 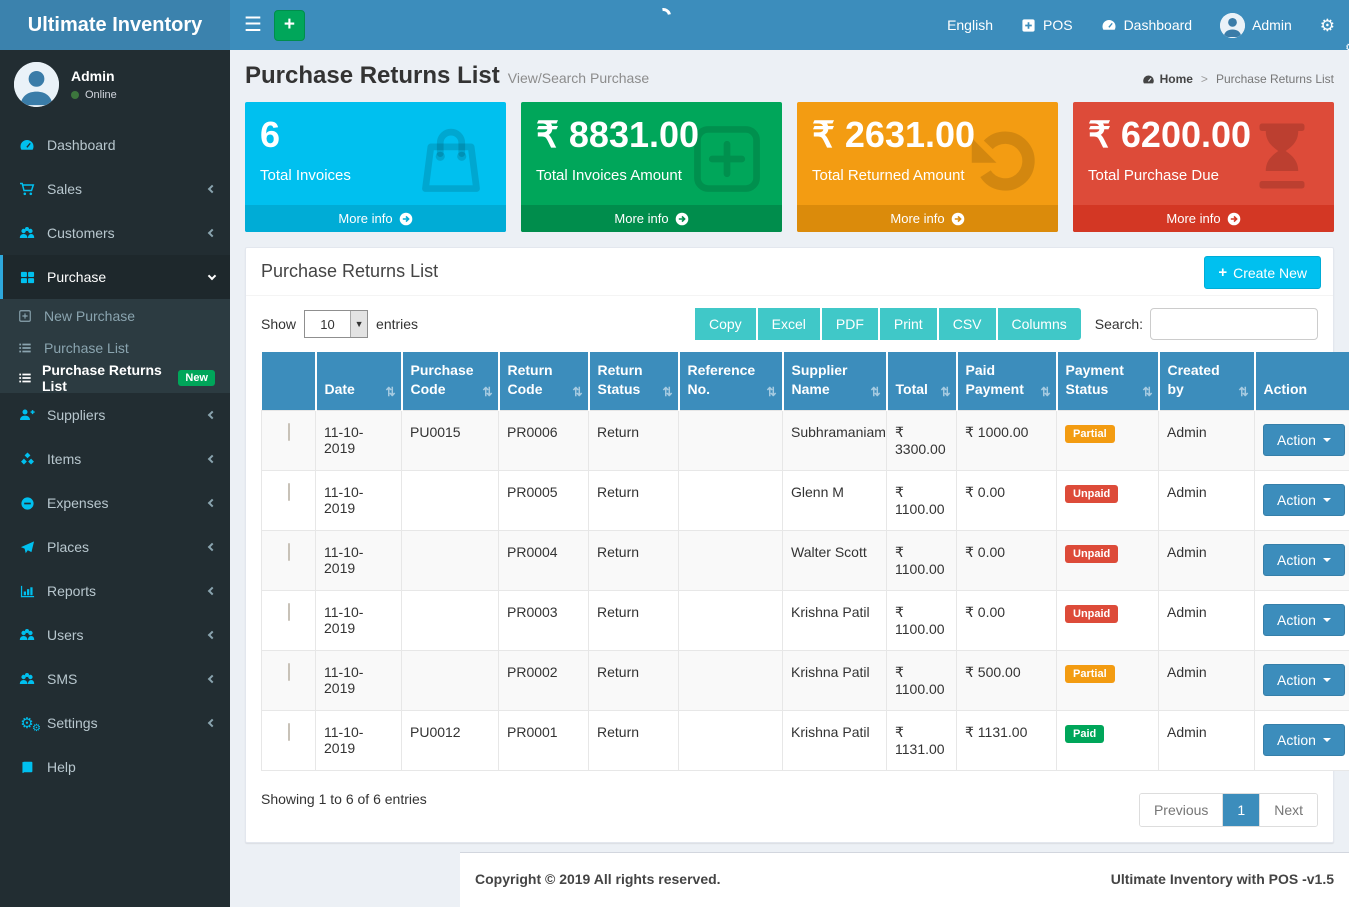 I want to click on table-info: Showing 1 to 6 of 6 entries, so click(x=344, y=798).